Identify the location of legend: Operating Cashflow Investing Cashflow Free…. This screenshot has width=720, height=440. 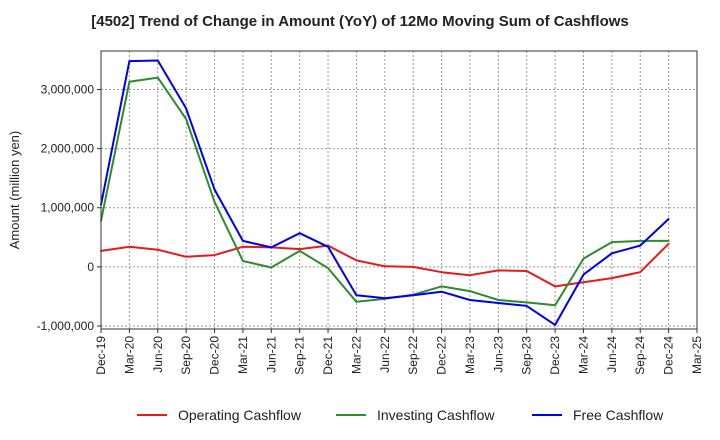
(400, 415).